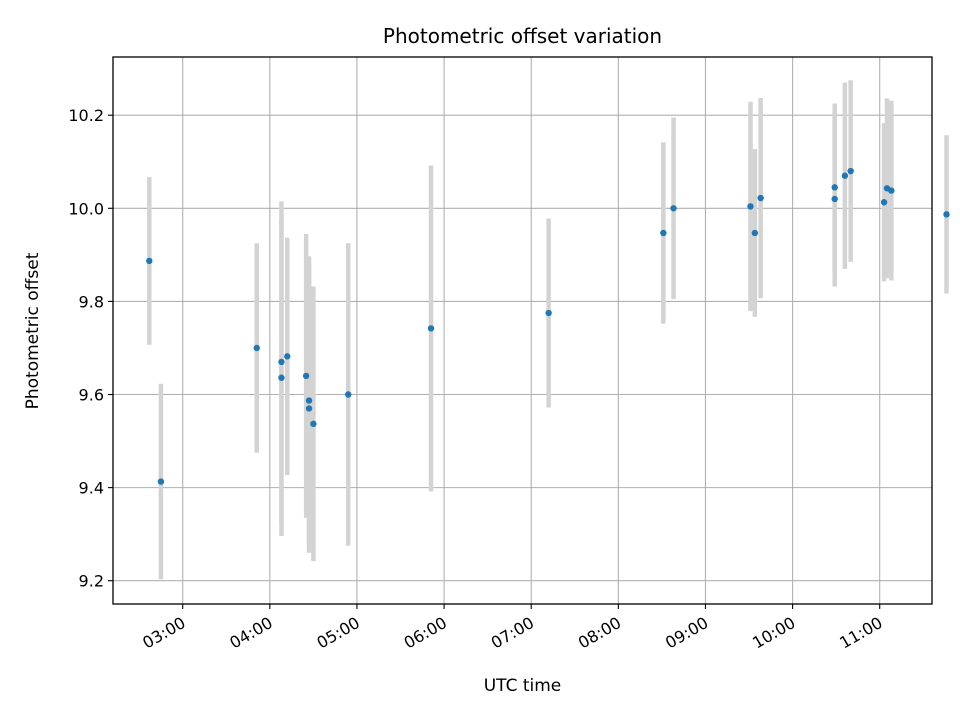 Image resolution: width=960 pixels, height=720 pixels. What do you see at coordinates (686, 633) in the screenshot?
I see `x-tick-label: 09:00` at bounding box center [686, 633].